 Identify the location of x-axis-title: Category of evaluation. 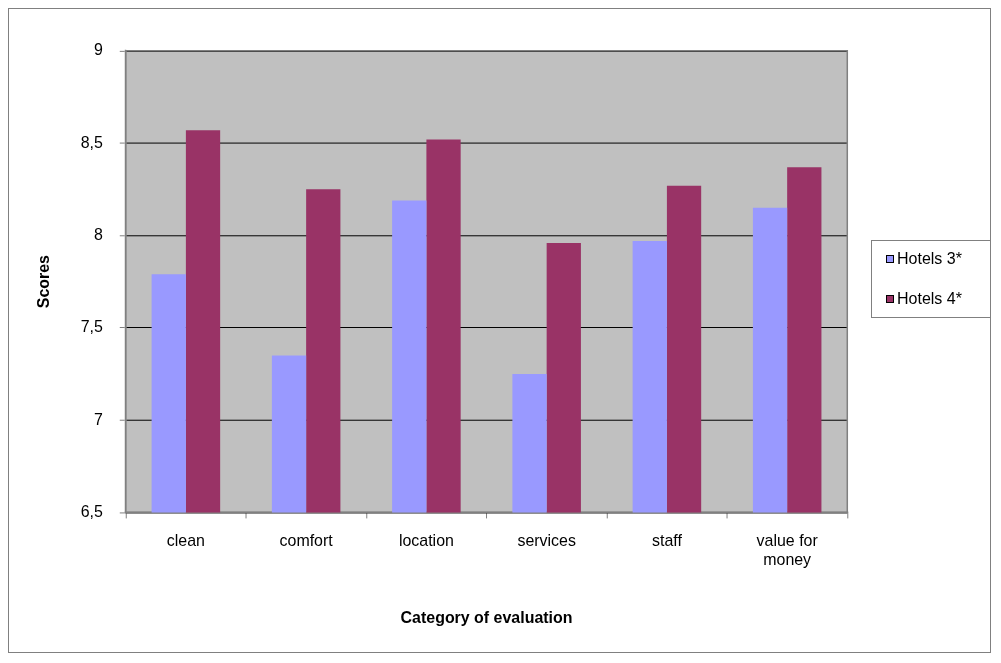
(486, 617).